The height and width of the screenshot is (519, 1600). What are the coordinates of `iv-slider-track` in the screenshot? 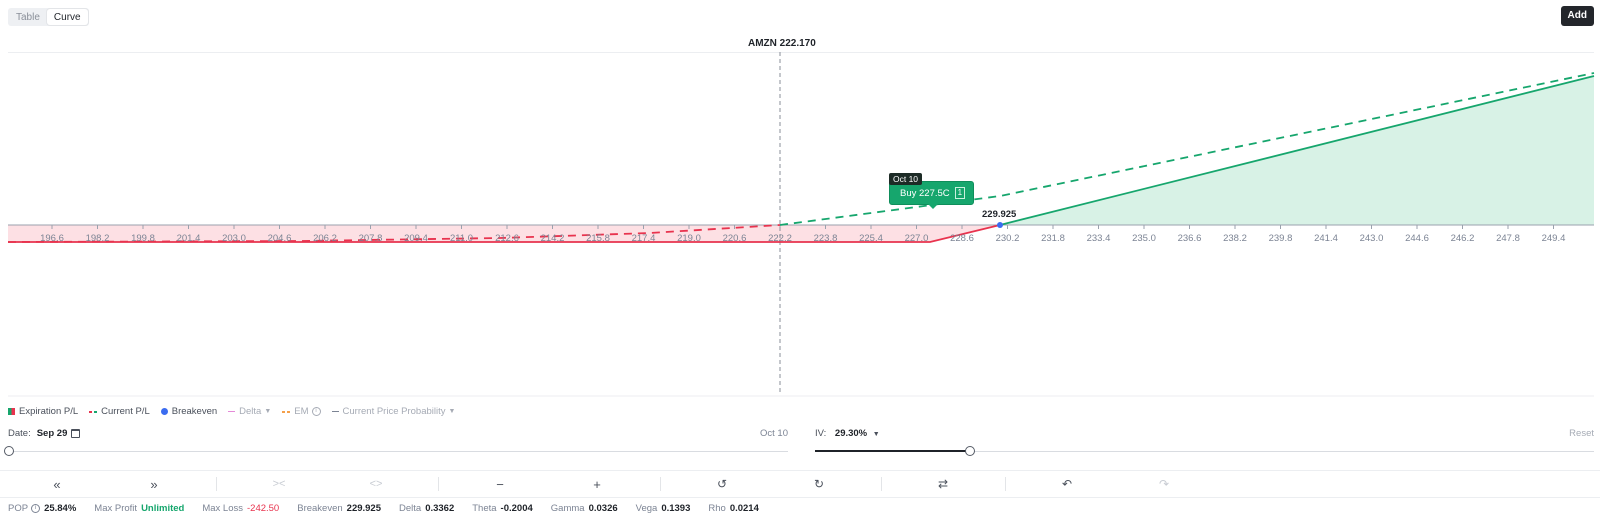 It's located at (1204, 451).